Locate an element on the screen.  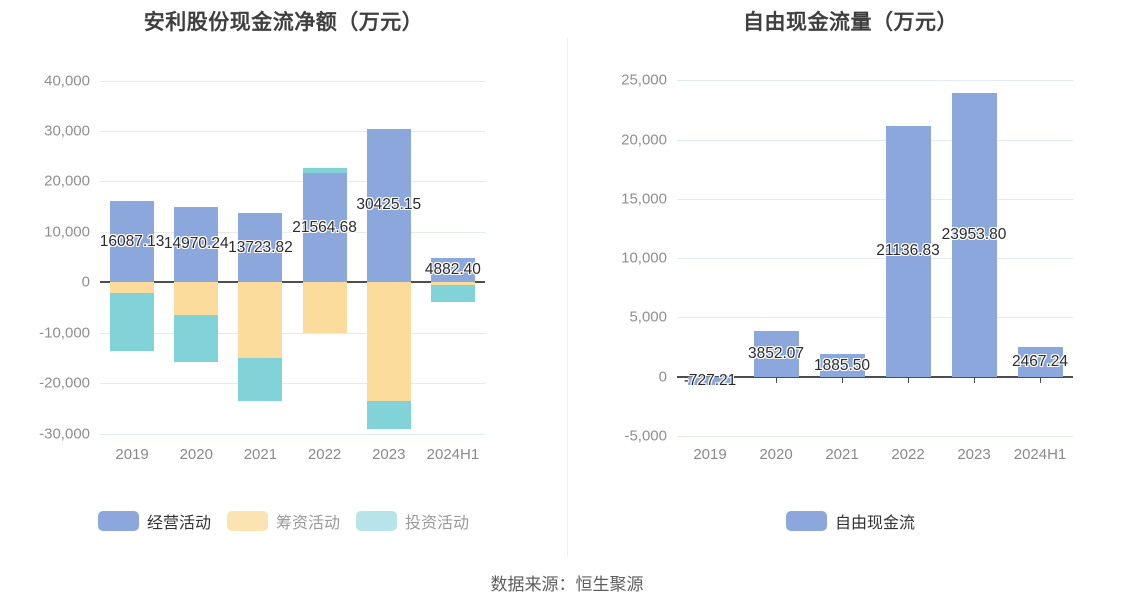
legend-label: 自由现金流 is located at coordinates (874, 523).